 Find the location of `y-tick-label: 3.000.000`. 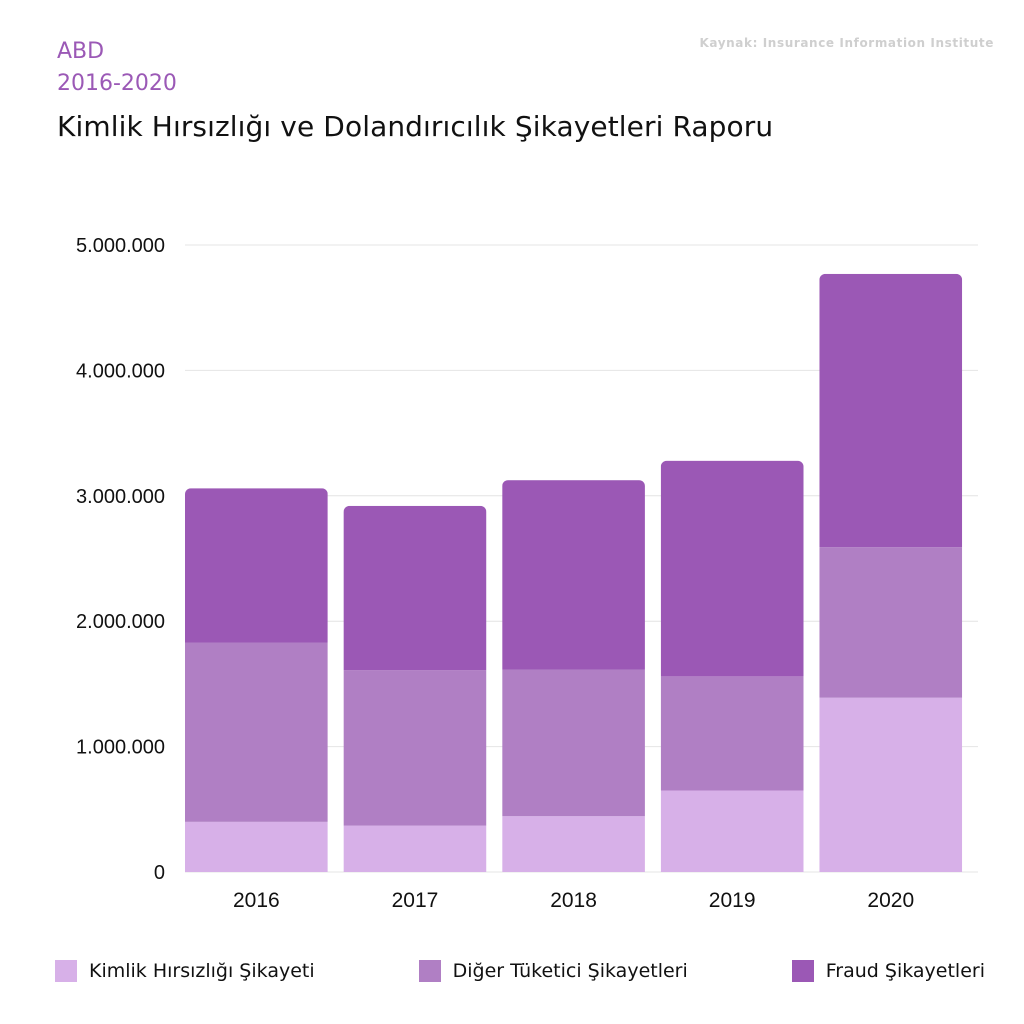

y-tick-label: 3.000.000 is located at coordinates (120, 497).